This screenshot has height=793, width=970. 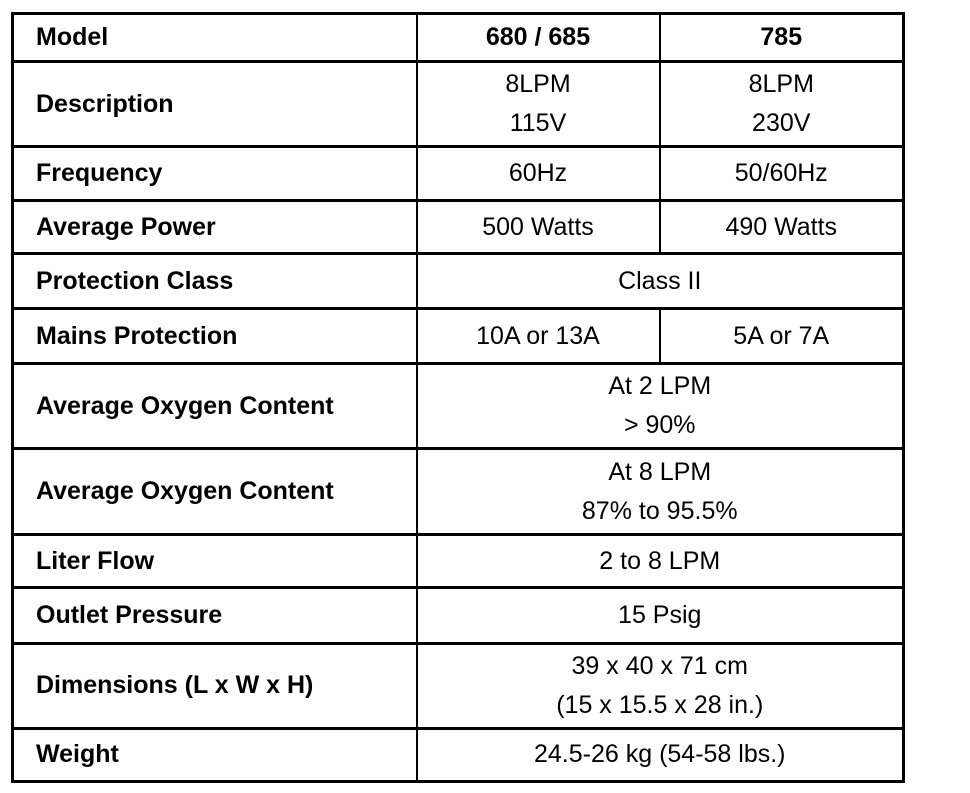 What do you see at coordinates (538, 173) in the screenshot?
I see `value-cell: 60Hz` at bounding box center [538, 173].